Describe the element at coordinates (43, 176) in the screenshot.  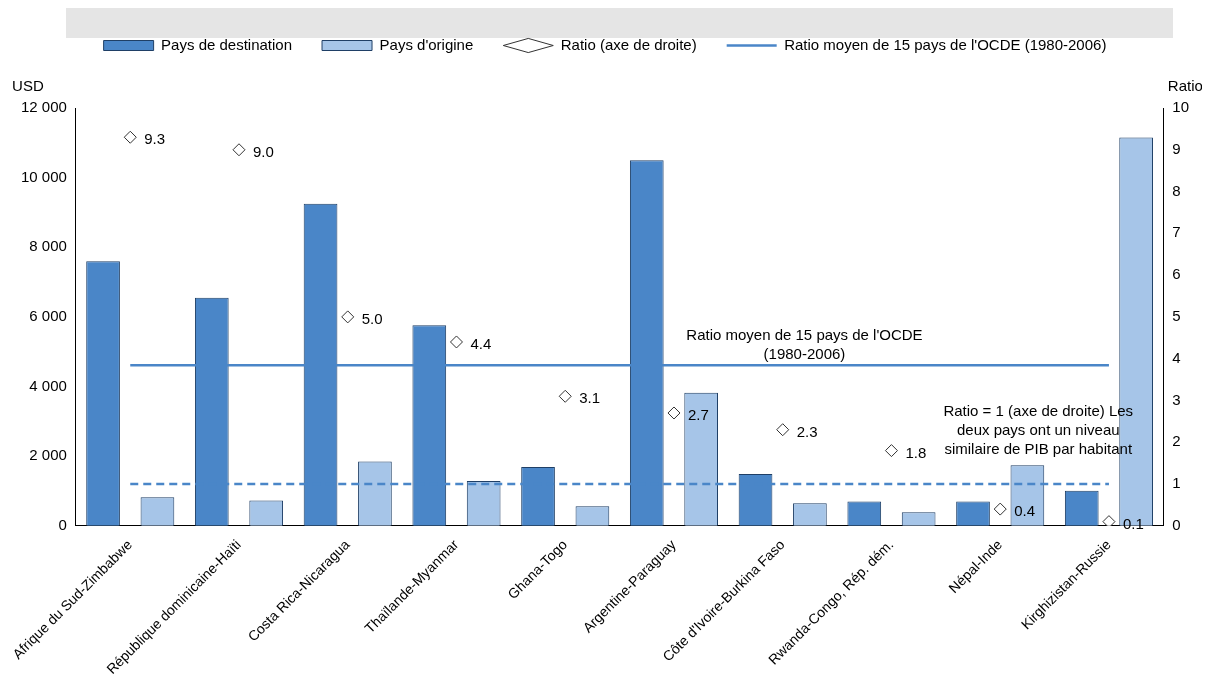
I see `y-tick-label: 10 000` at that location.